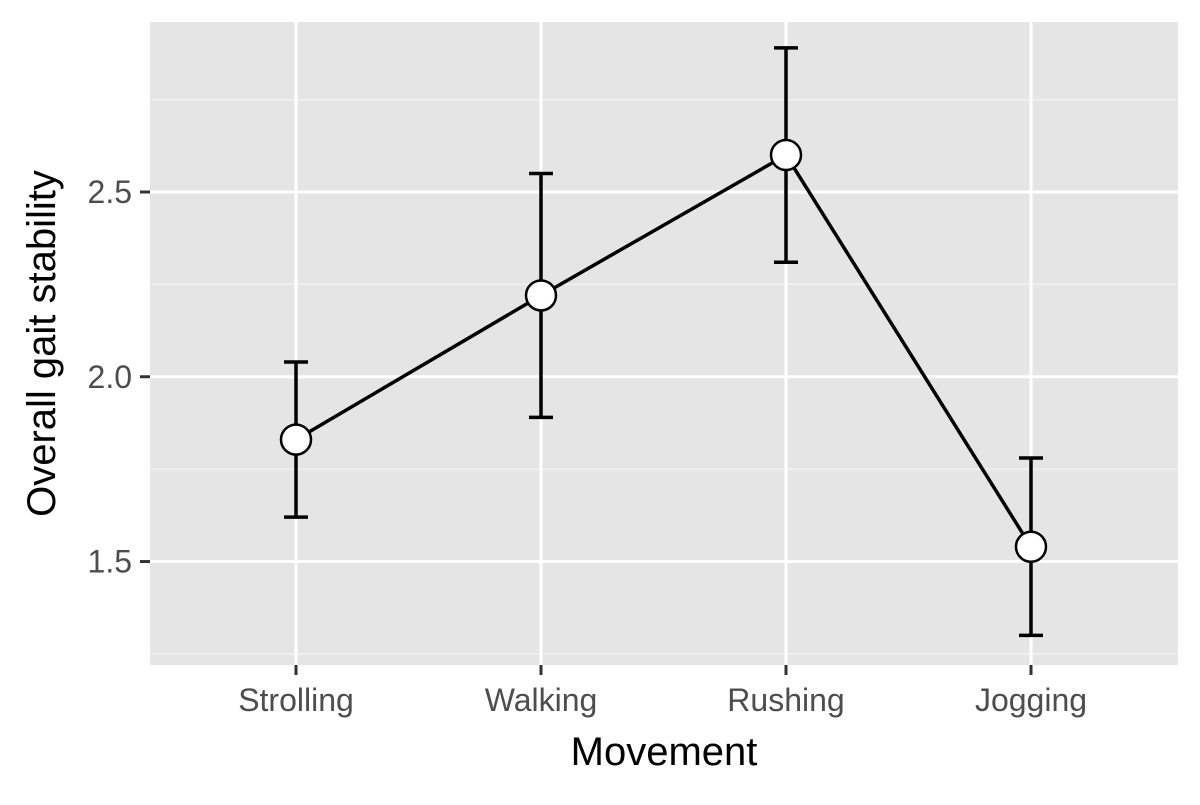 This screenshot has width=1200, height=805. Describe the element at coordinates (1031, 700) in the screenshot. I see `x-tick-label: Jogging` at that location.